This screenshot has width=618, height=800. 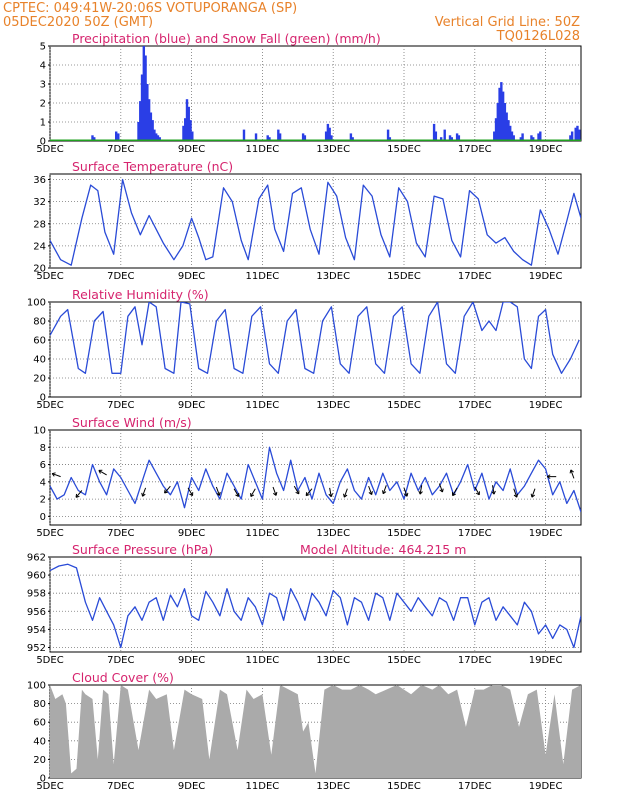 What do you see at coordinates (546, 660) in the screenshot?
I see `x-tick-label: 19DEC` at bounding box center [546, 660].